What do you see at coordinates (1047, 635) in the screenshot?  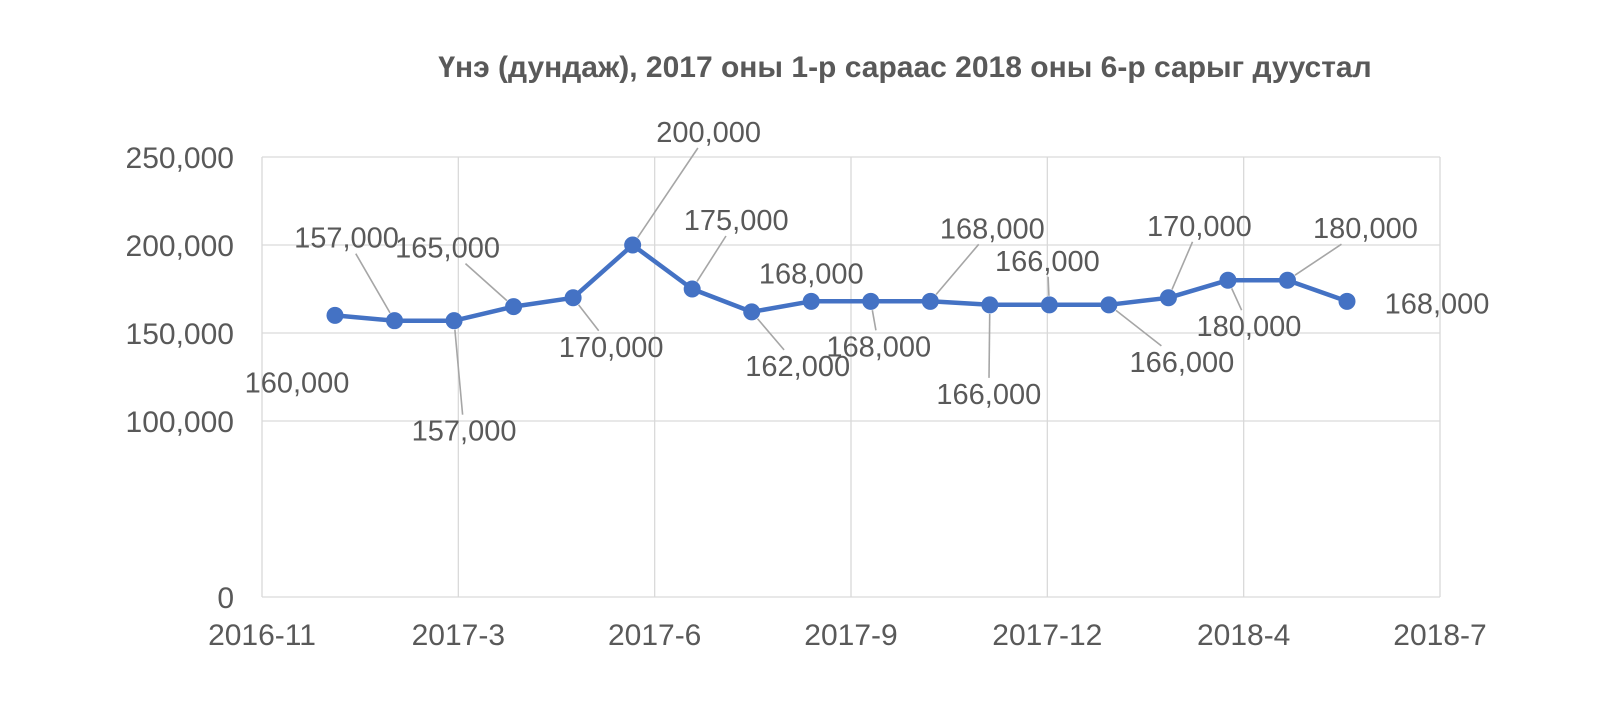 I see `x-tick-label: 2017-12` at bounding box center [1047, 635].